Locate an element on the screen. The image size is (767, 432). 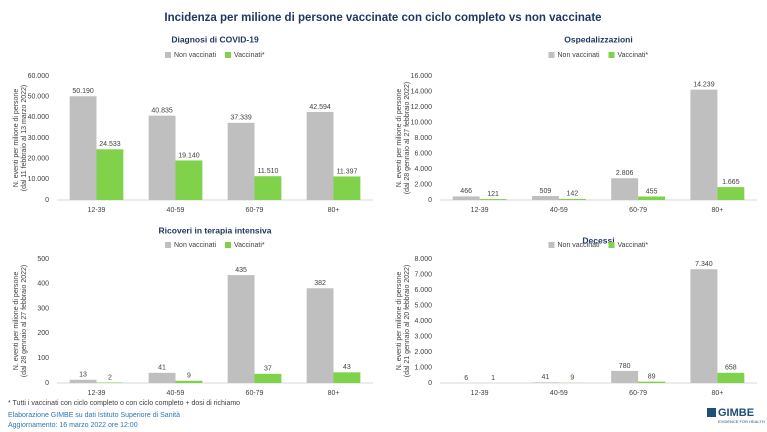
value-label: 466 is located at coordinates (466, 191).